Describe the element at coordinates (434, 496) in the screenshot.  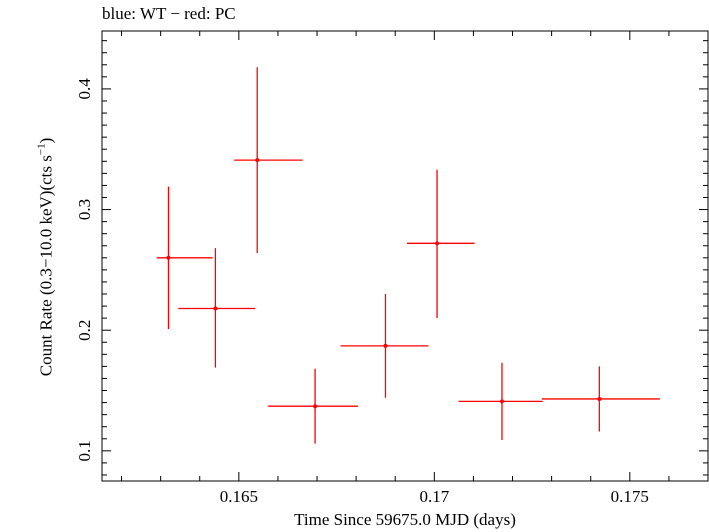
I see `x-tick-label: 0.17` at that location.